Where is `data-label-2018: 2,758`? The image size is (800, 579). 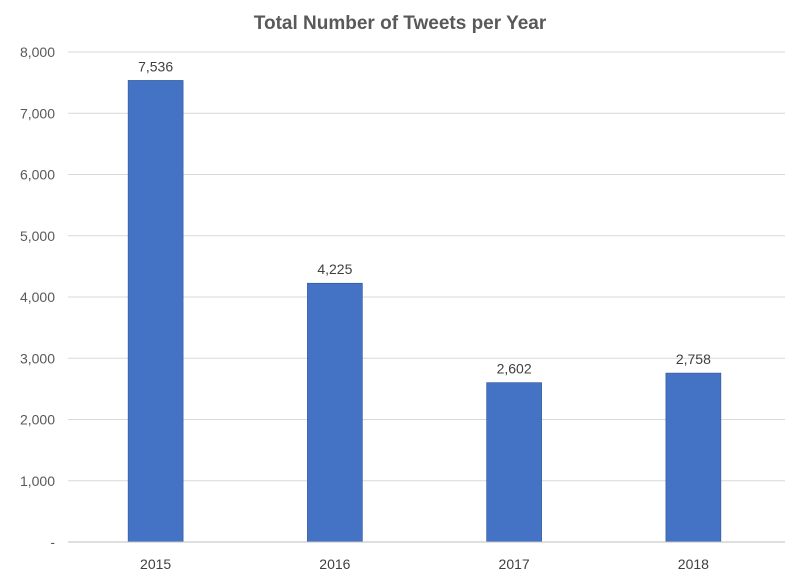
data-label-2018: 2,758 is located at coordinates (693, 359).